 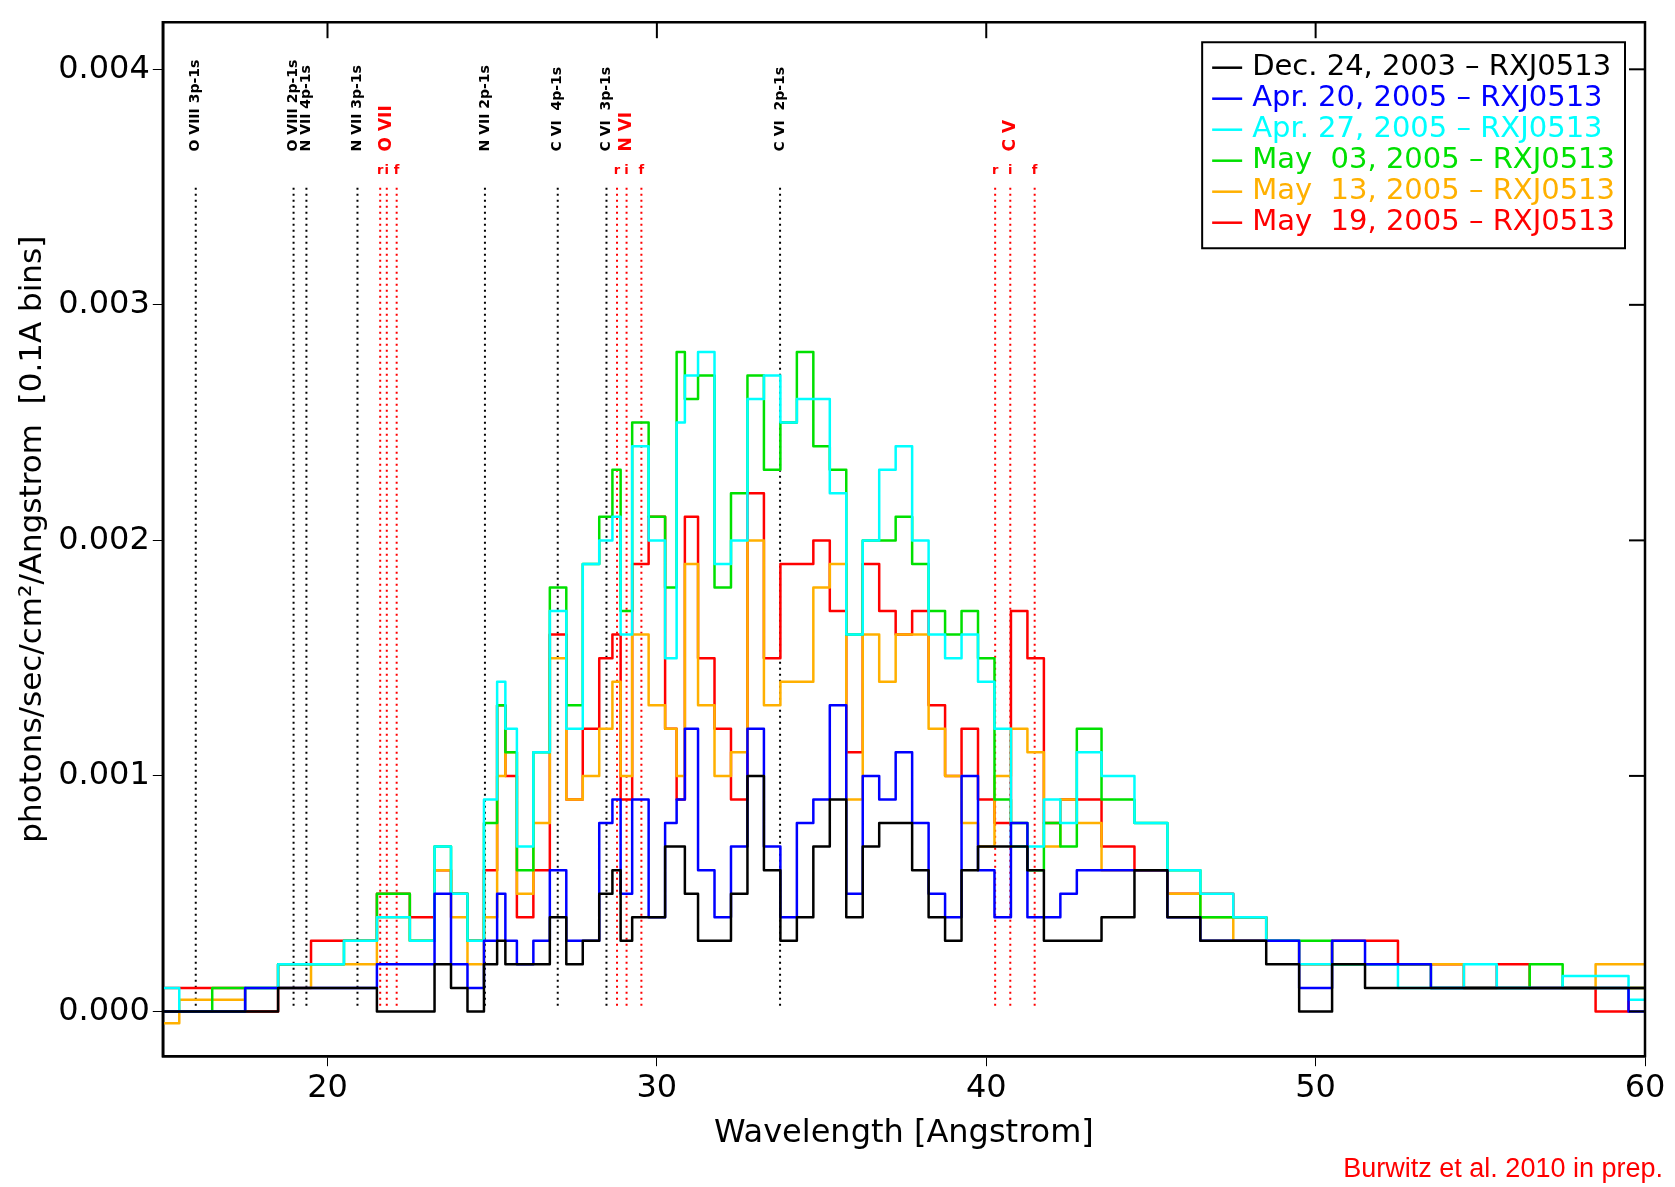 I want to click on ref-line-label: O VIII 2p-1s, so click(x=292, y=105).